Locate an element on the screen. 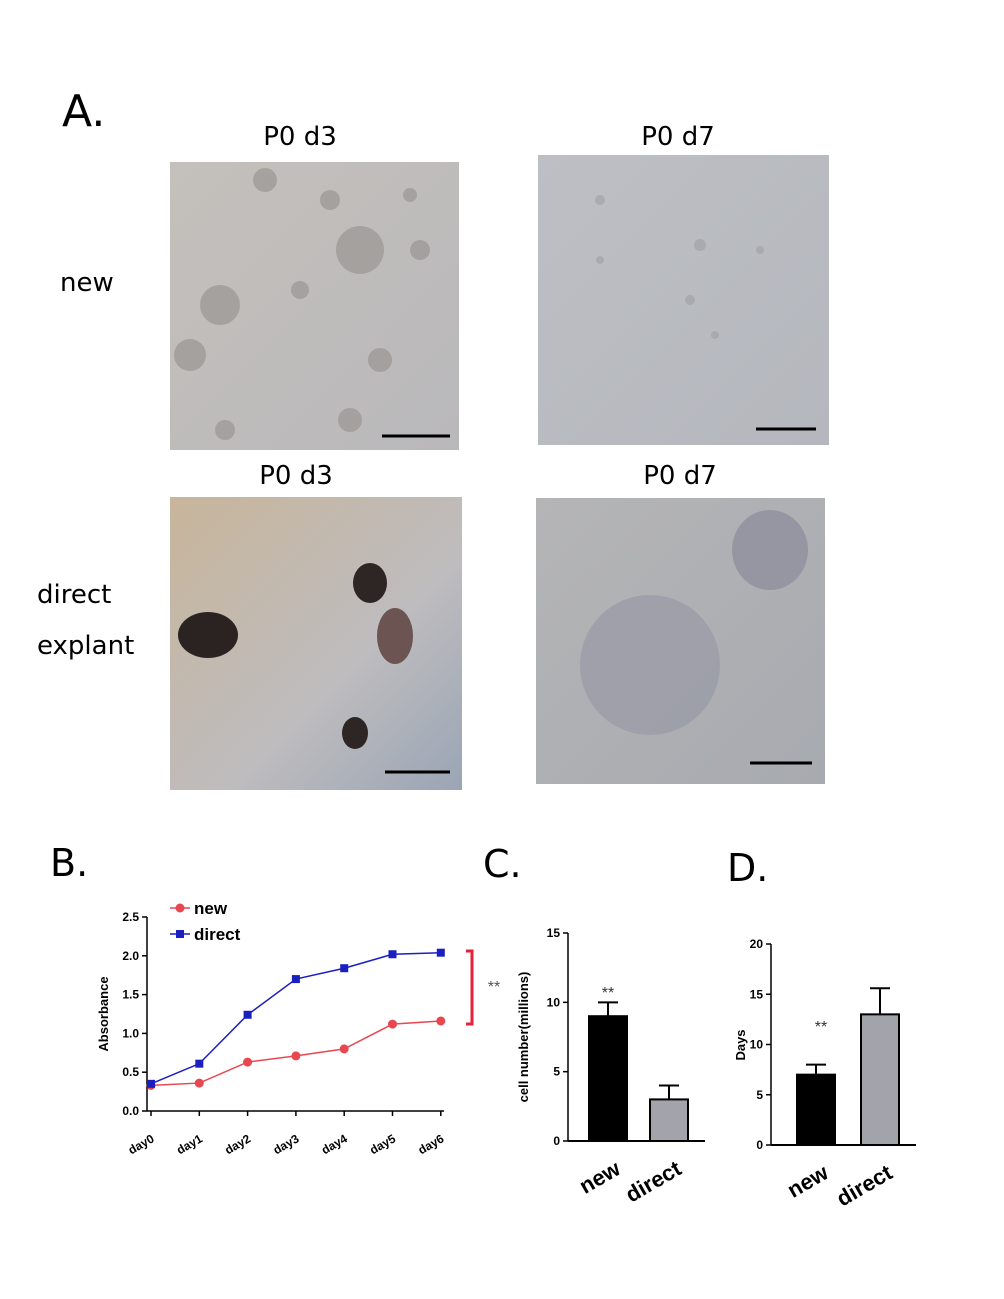 The image size is (1004, 1299). panel-label: A. is located at coordinates (83, 111).